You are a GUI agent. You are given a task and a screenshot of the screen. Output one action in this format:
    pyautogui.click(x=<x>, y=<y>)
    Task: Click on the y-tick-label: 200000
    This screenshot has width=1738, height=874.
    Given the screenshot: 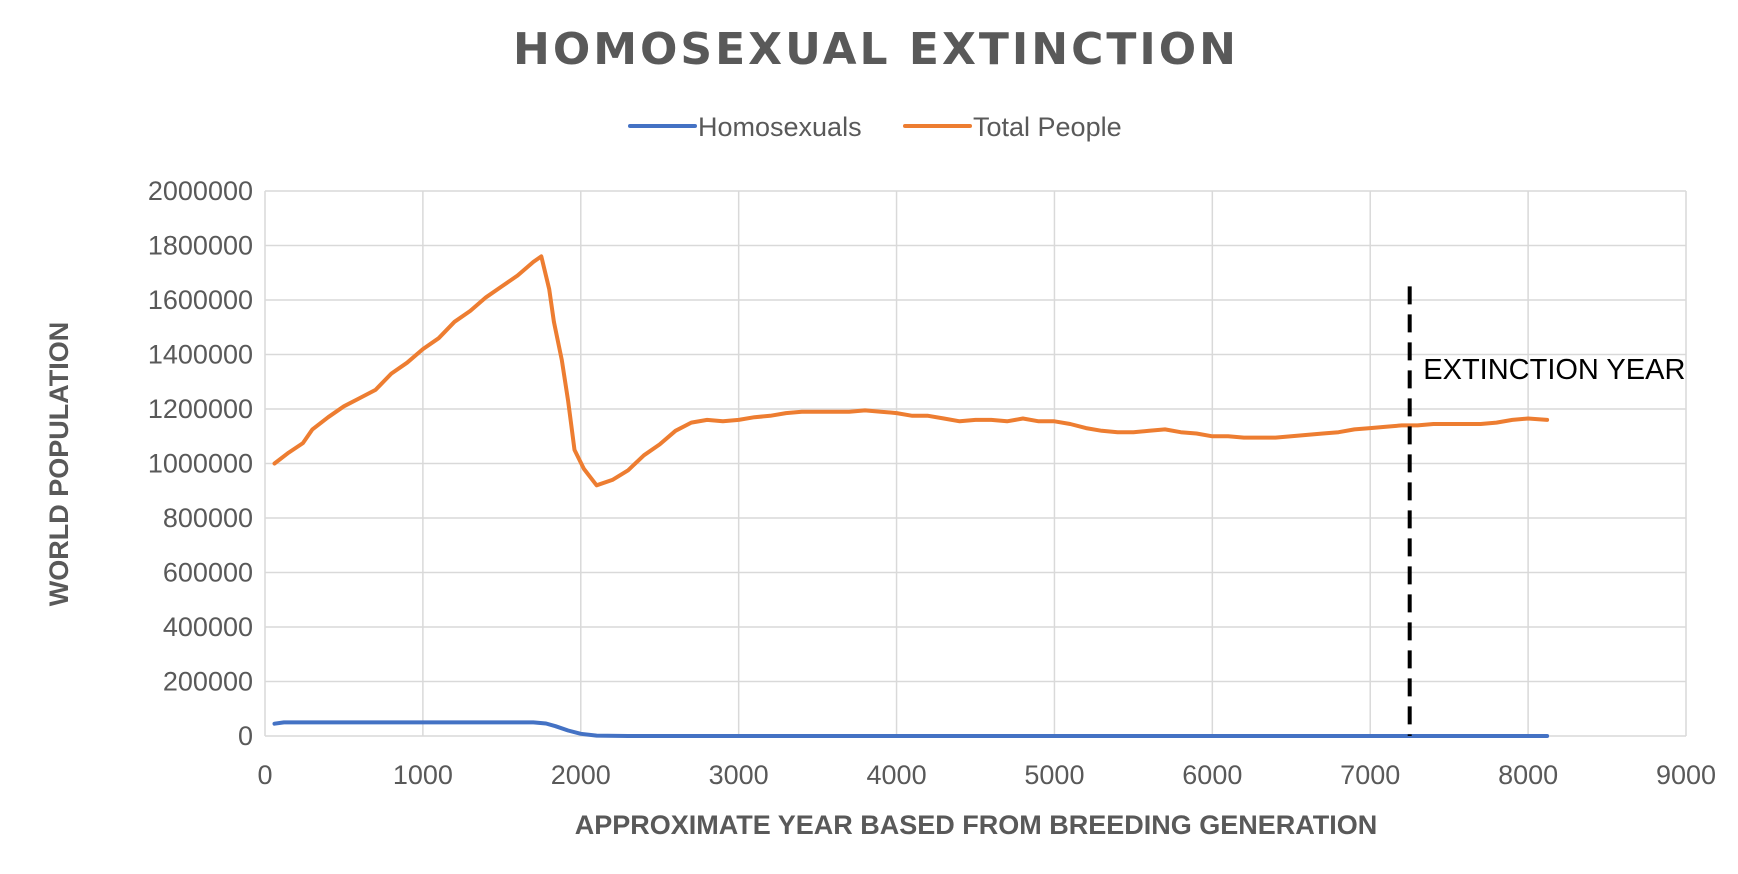 What is the action you would take?
    pyautogui.click(x=208, y=682)
    